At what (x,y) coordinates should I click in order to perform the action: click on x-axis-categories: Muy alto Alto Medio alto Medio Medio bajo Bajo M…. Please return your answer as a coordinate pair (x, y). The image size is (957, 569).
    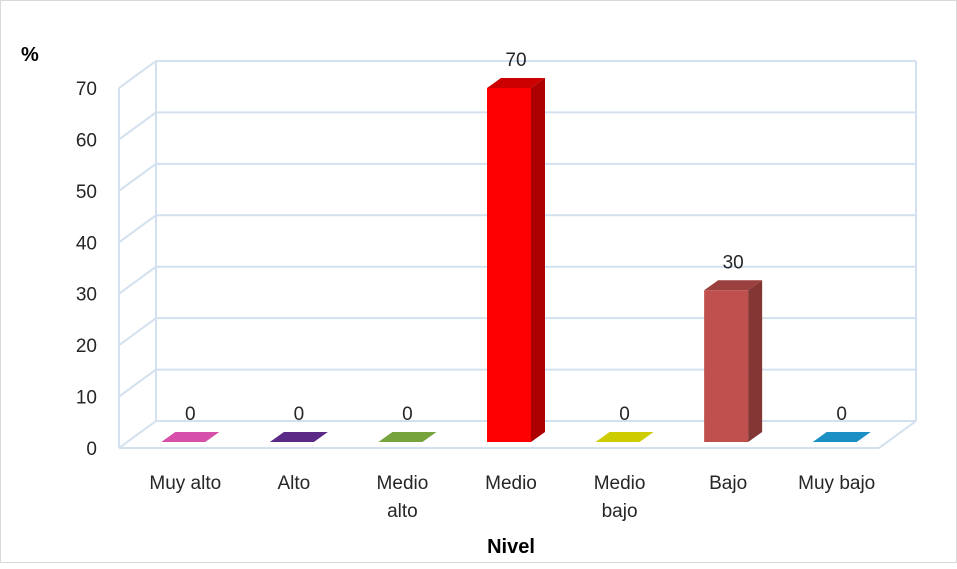
    Looking at the image, I should click on (512, 497).